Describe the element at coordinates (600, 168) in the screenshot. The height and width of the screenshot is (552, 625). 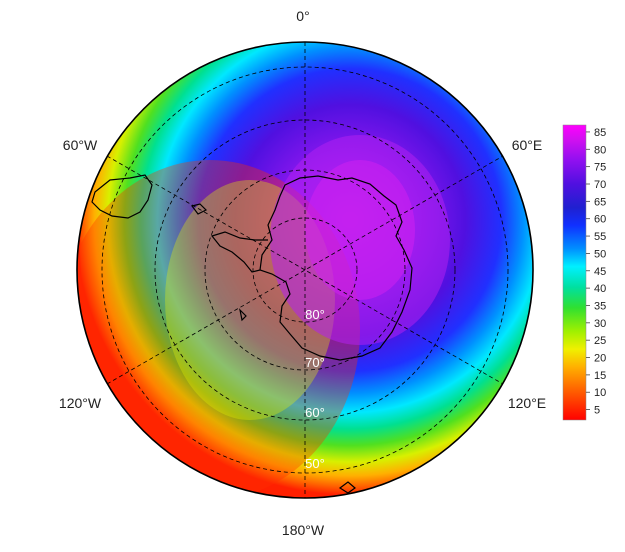
I see `colorbar-tick-label: 75` at that location.